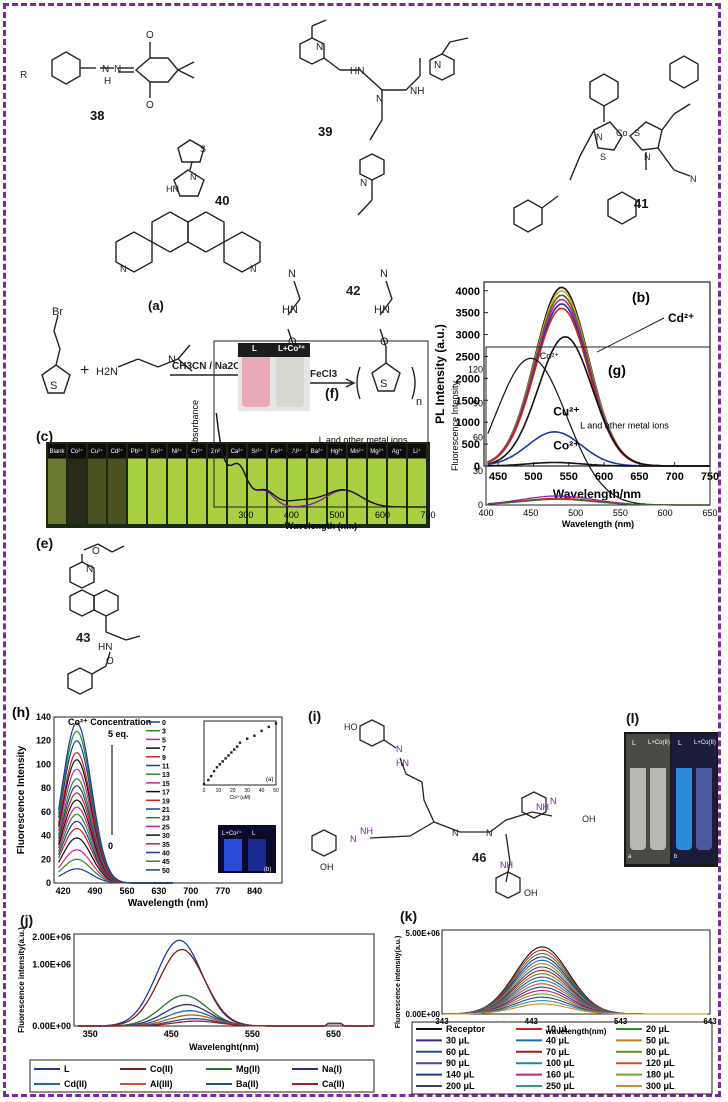 Image resolution: width=728 pixels, height=1102 pixels. What do you see at coordinates (589, 819) in the screenshot?
I see `svg-text: OH` at bounding box center [589, 819].